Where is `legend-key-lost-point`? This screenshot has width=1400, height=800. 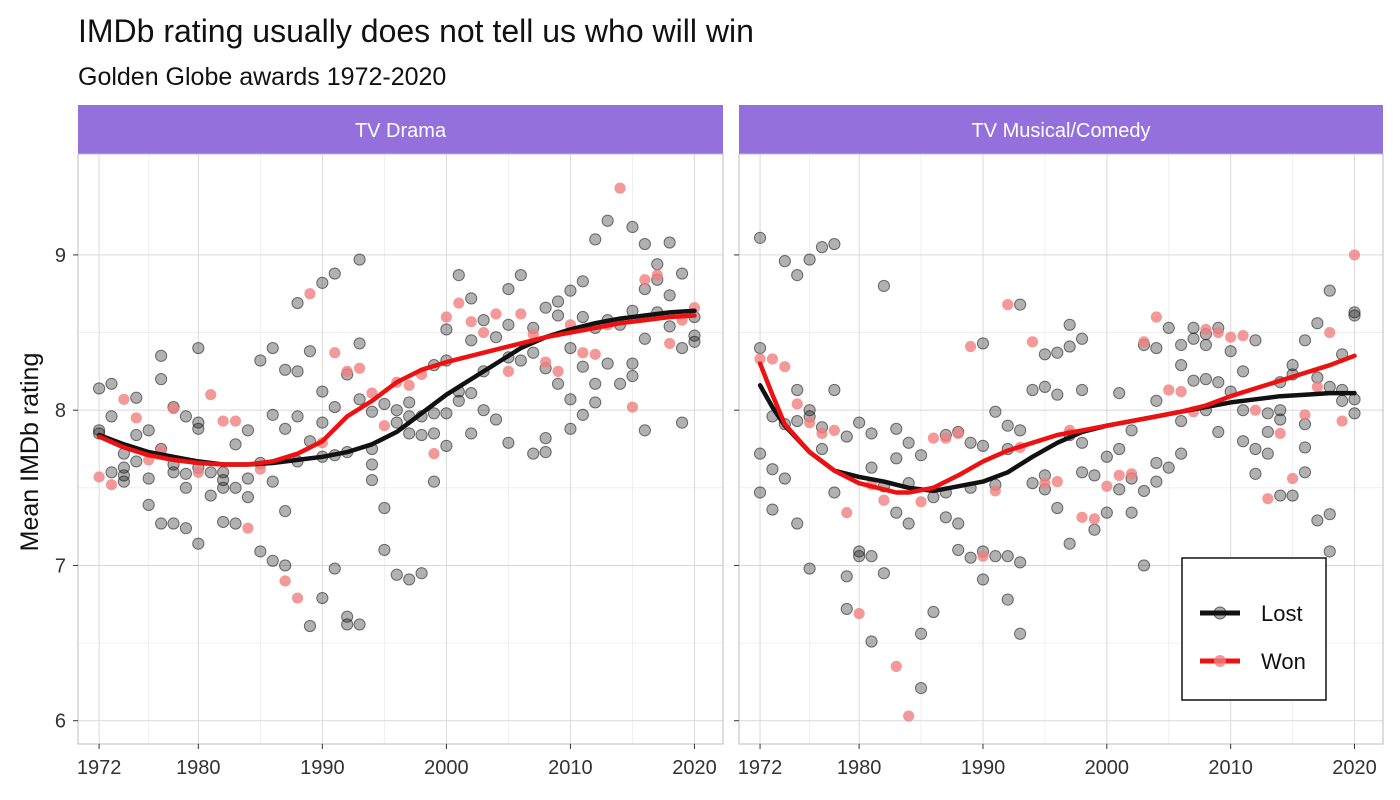
legend-key-lost-point is located at coordinates (1220, 613).